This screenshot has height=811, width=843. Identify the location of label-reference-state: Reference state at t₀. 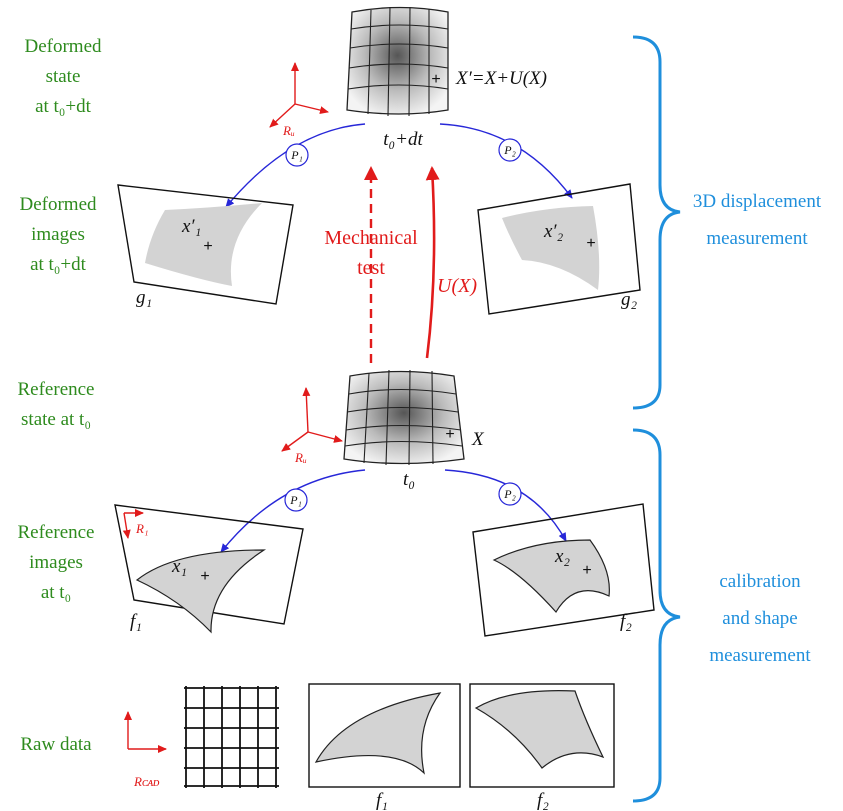
(56, 404).